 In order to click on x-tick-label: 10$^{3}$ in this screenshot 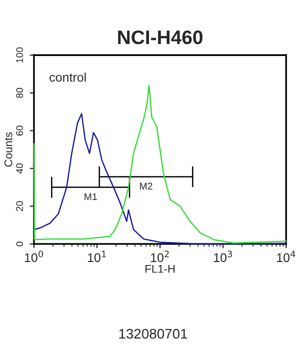, I will do `click(223, 256)`.